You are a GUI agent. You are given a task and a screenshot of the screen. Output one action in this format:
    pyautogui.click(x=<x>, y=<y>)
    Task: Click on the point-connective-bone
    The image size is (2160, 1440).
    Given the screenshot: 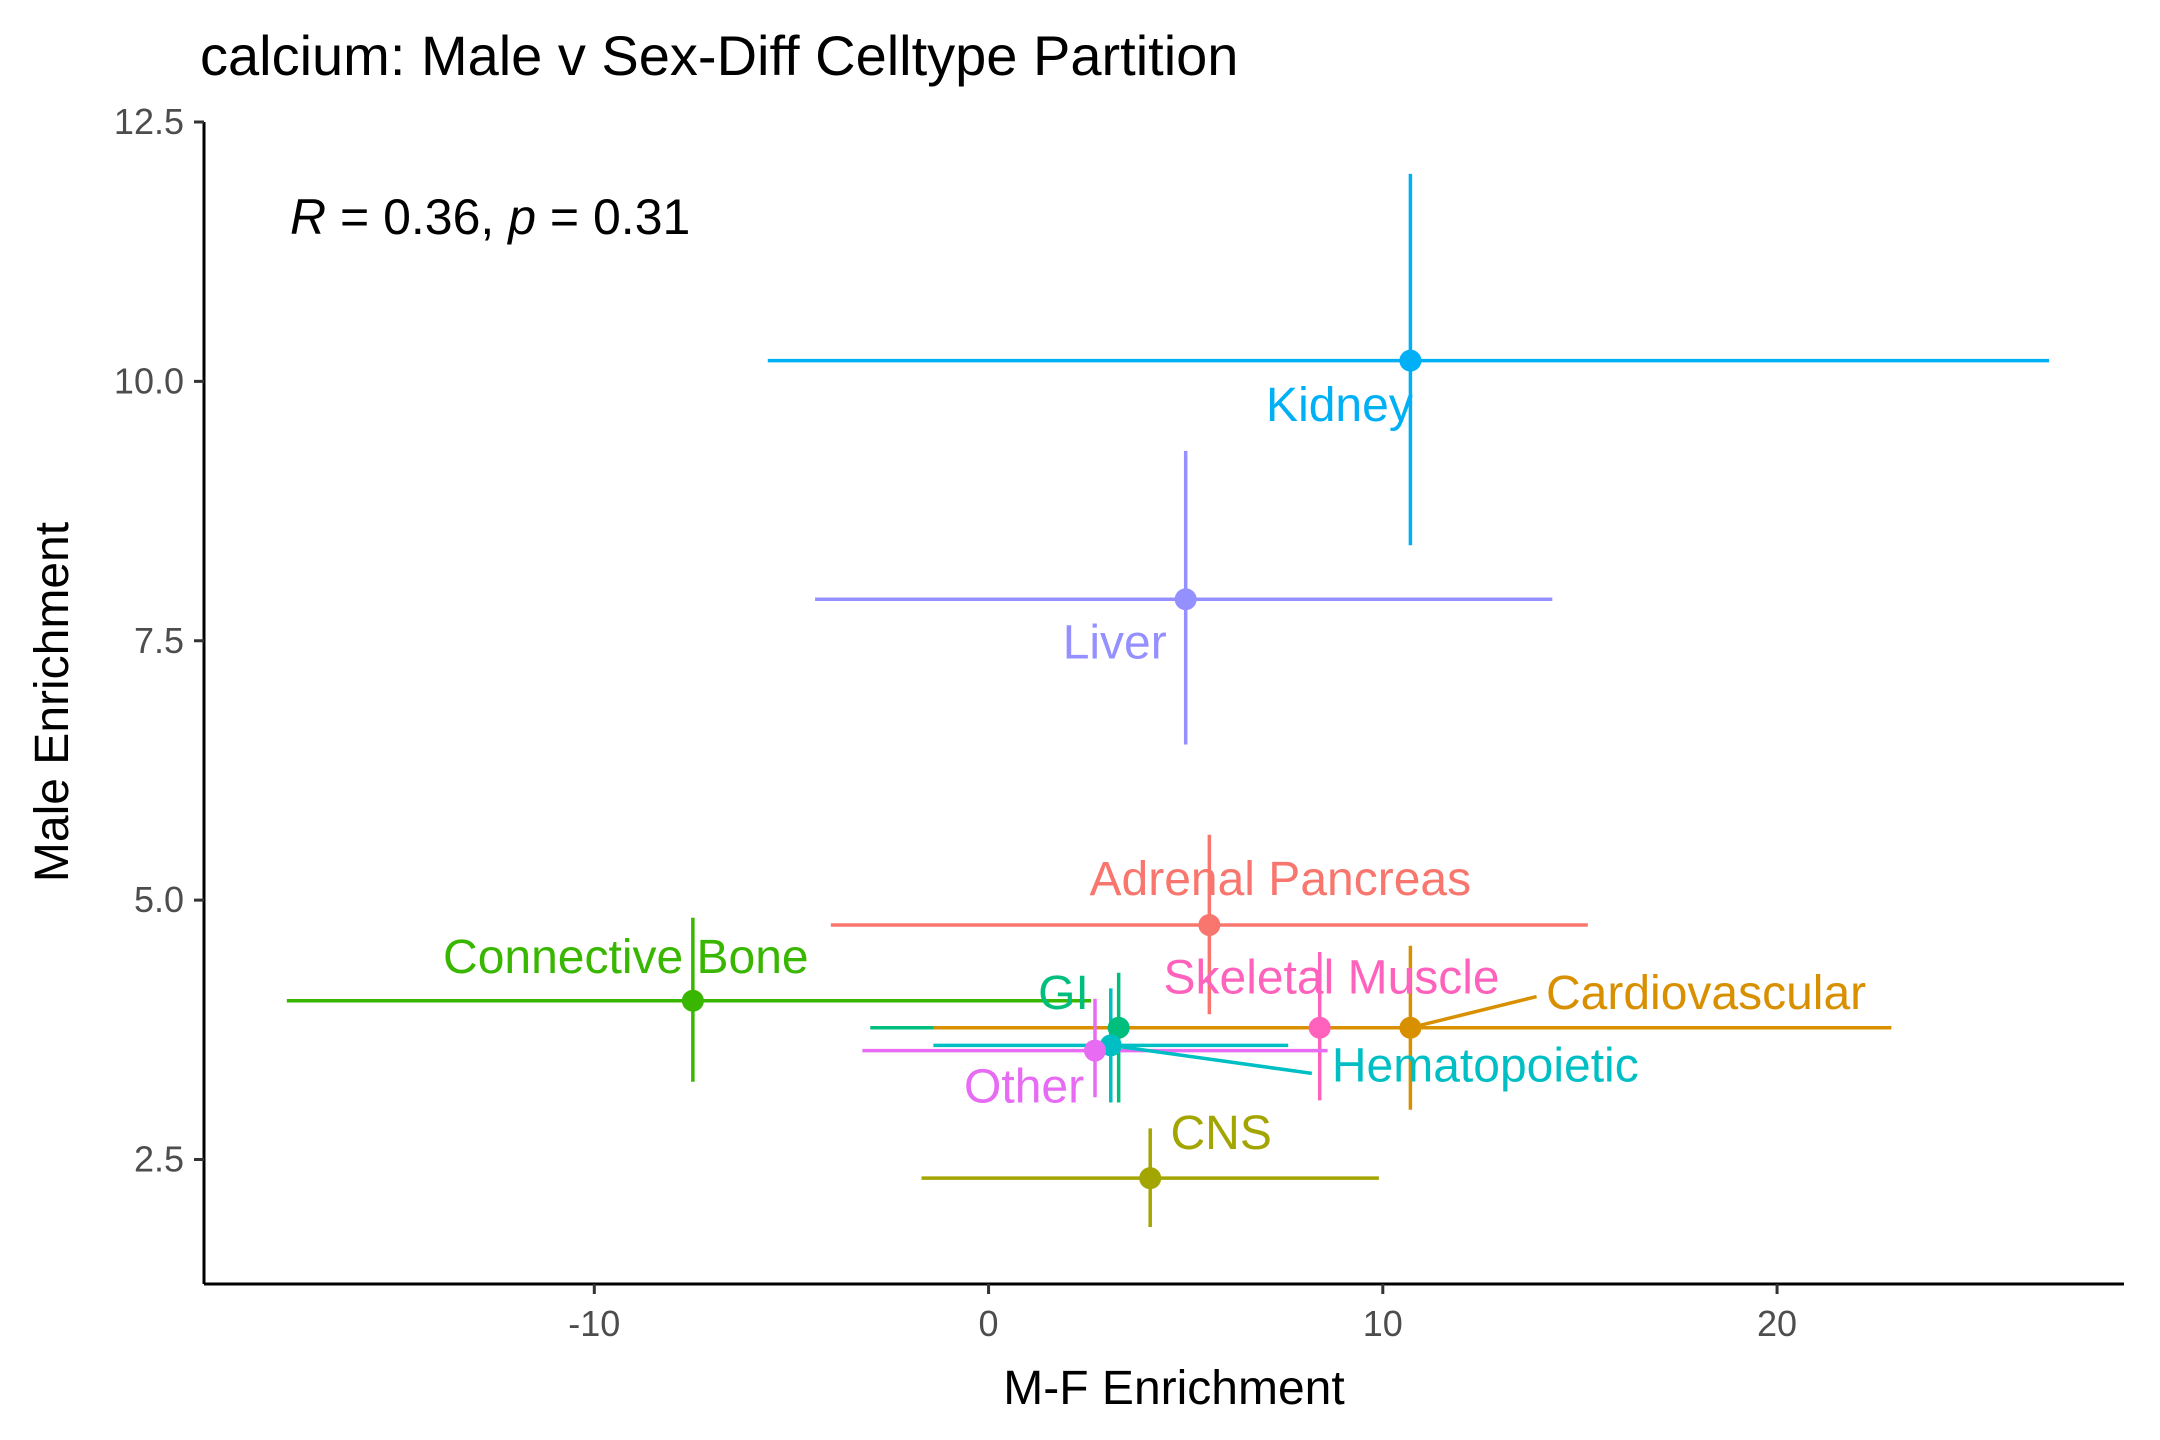 What is the action you would take?
    pyautogui.click(x=692, y=1000)
    